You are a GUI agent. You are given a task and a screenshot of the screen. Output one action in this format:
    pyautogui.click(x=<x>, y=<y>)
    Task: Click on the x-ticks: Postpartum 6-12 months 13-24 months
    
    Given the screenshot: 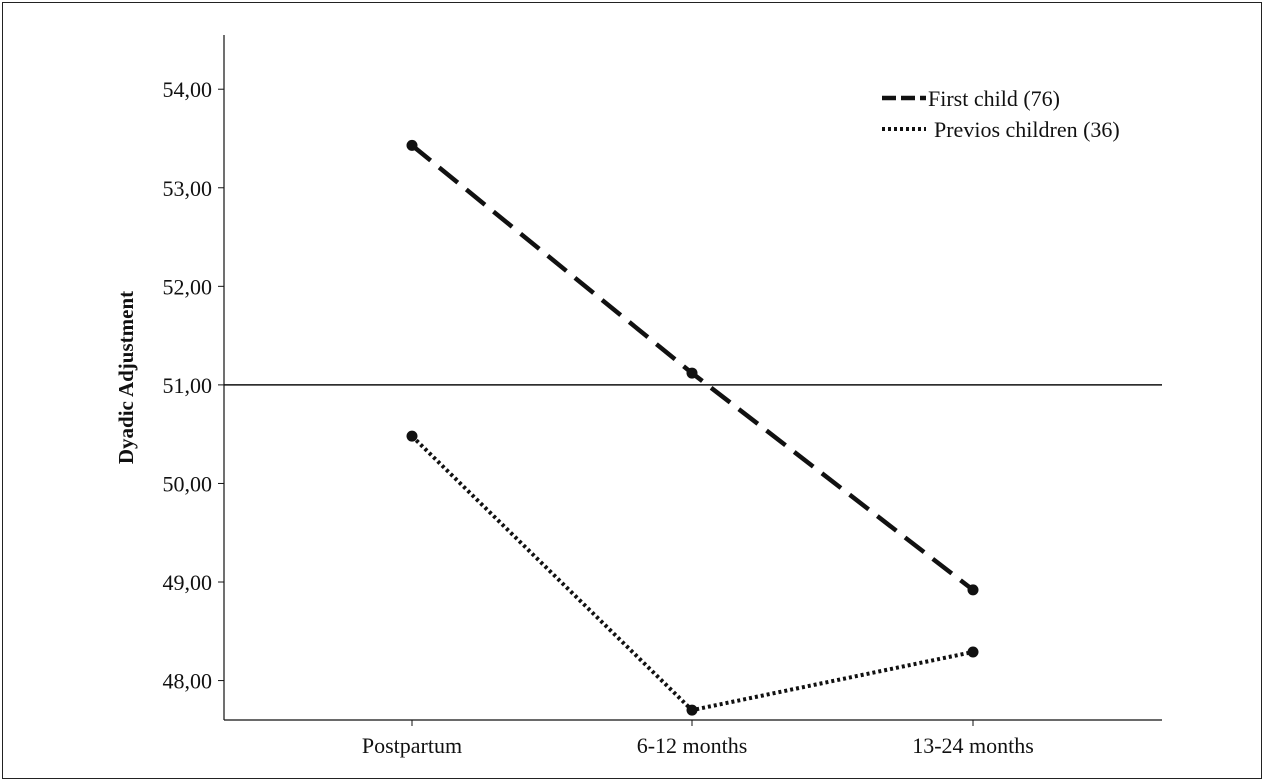 What is the action you would take?
    pyautogui.click(x=698, y=739)
    